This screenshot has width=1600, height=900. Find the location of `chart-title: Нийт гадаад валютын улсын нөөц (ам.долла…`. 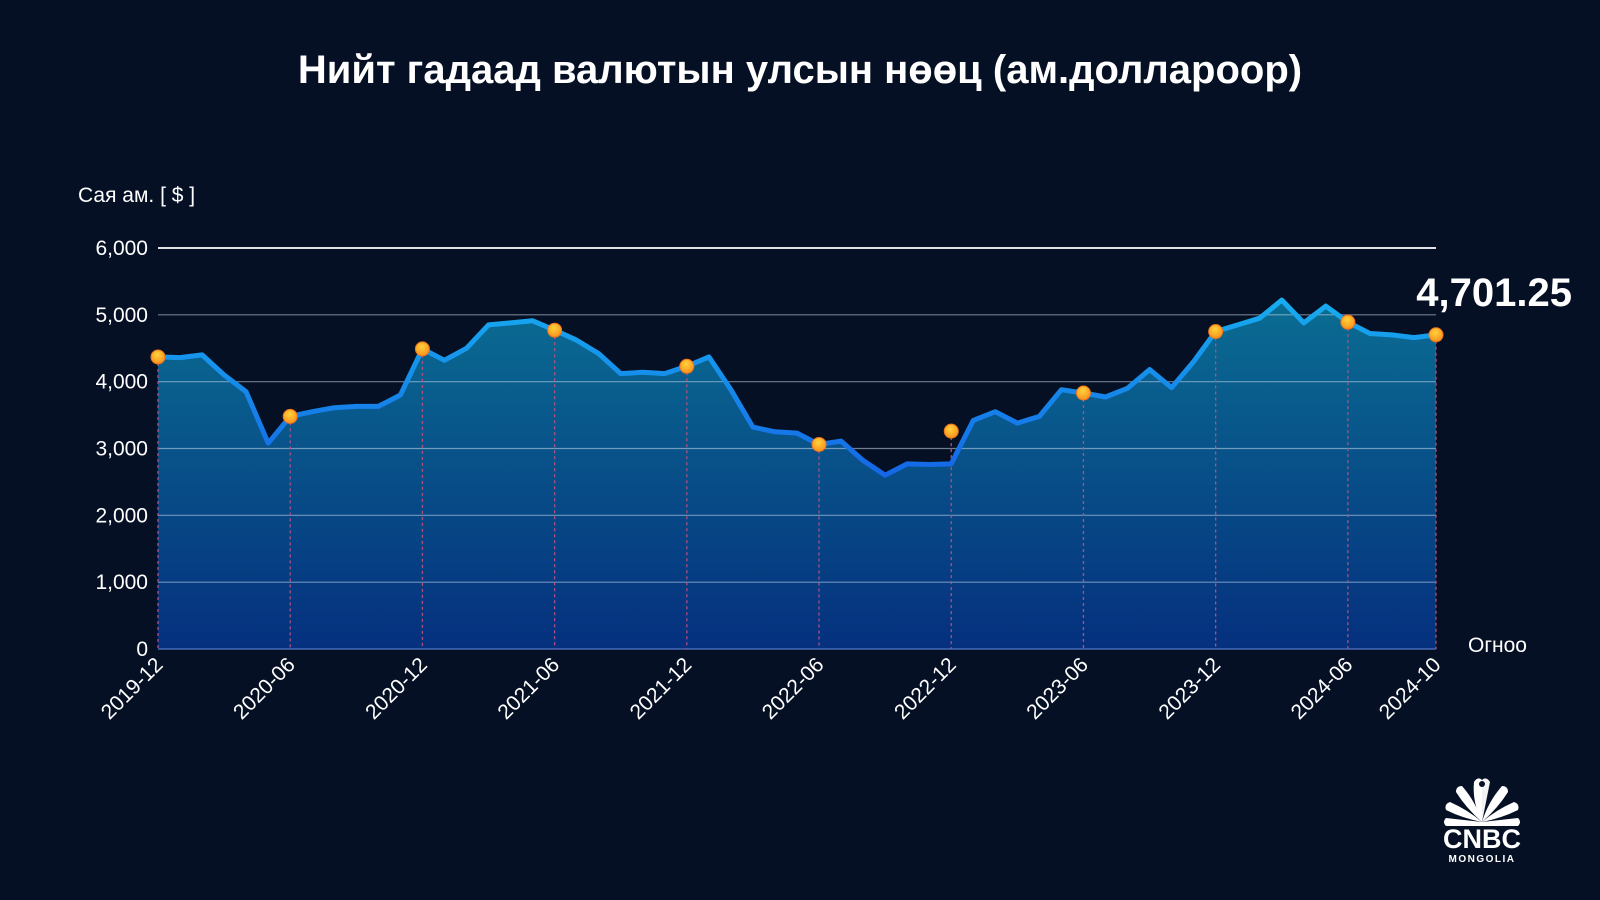

chart-title: Нийт гадаад валютын улсын нөөц (ам.долла… is located at coordinates (800, 70).